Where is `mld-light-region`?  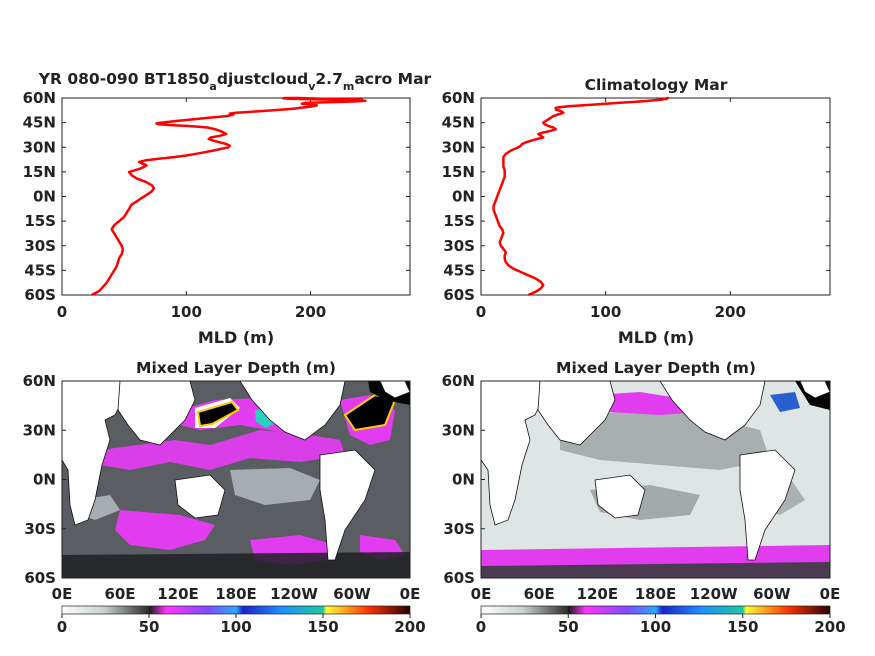
mld-light-region is located at coordinates (275, 486).